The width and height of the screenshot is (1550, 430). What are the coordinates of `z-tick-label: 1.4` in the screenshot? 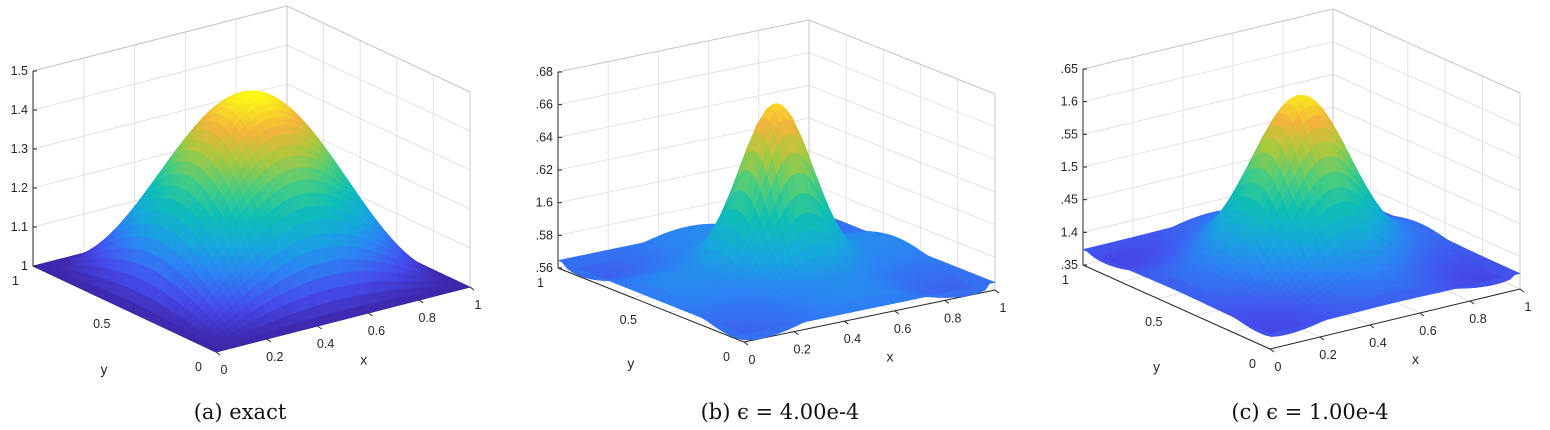 It's located at (19, 110).